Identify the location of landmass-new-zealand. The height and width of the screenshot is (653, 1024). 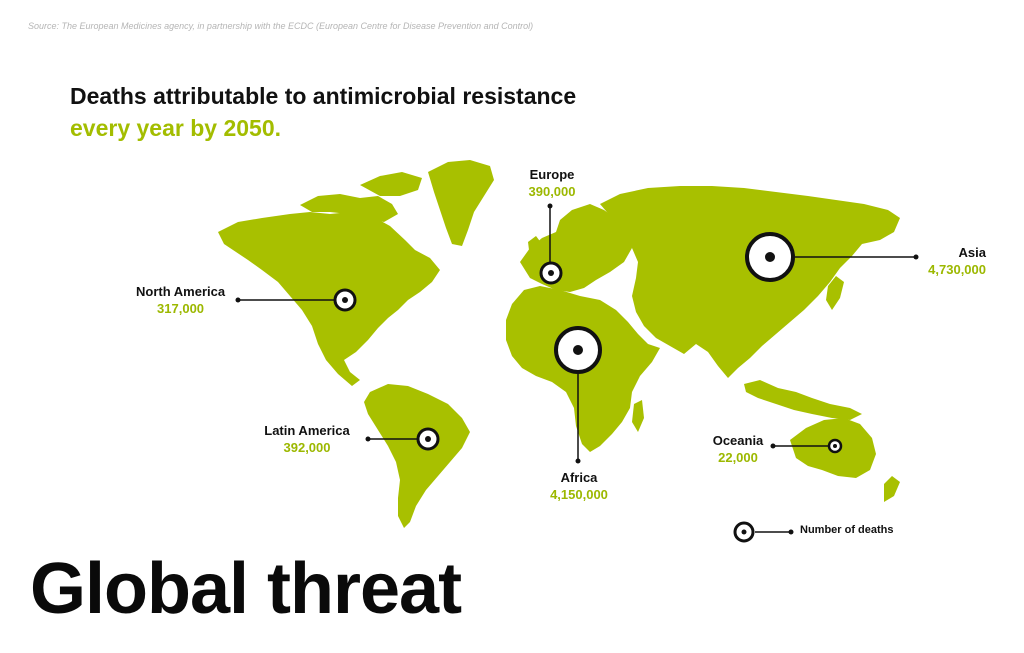
(892, 489).